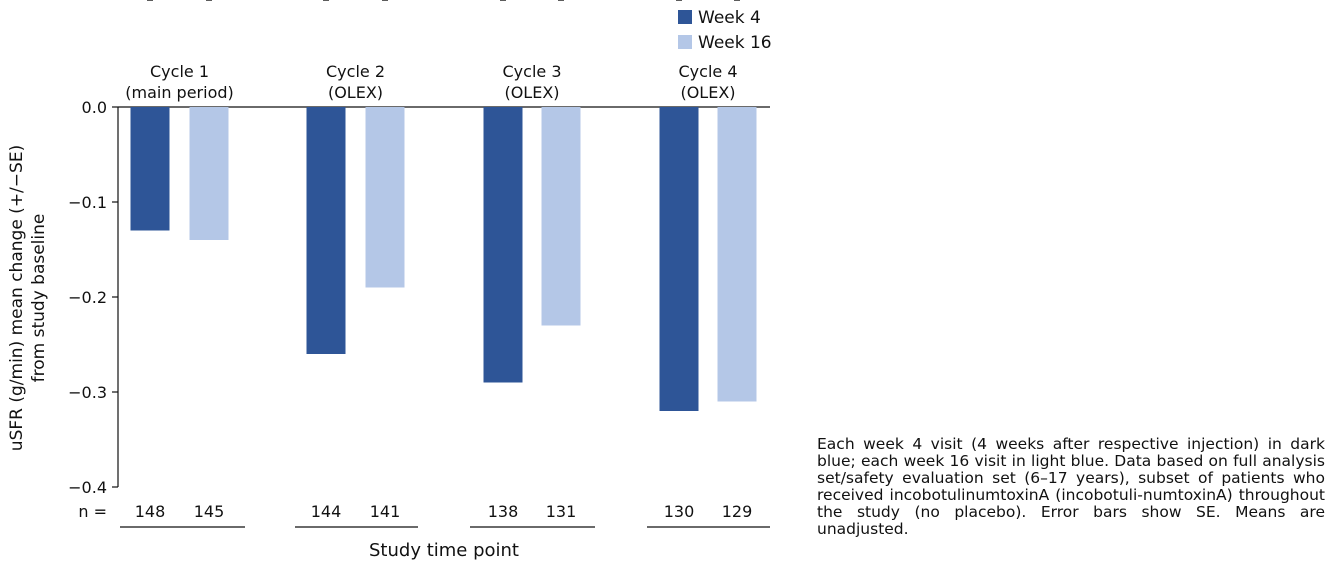 The width and height of the screenshot is (1338, 567). Describe the element at coordinates (737, 511) in the screenshot. I see `n-count: 129` at that location.